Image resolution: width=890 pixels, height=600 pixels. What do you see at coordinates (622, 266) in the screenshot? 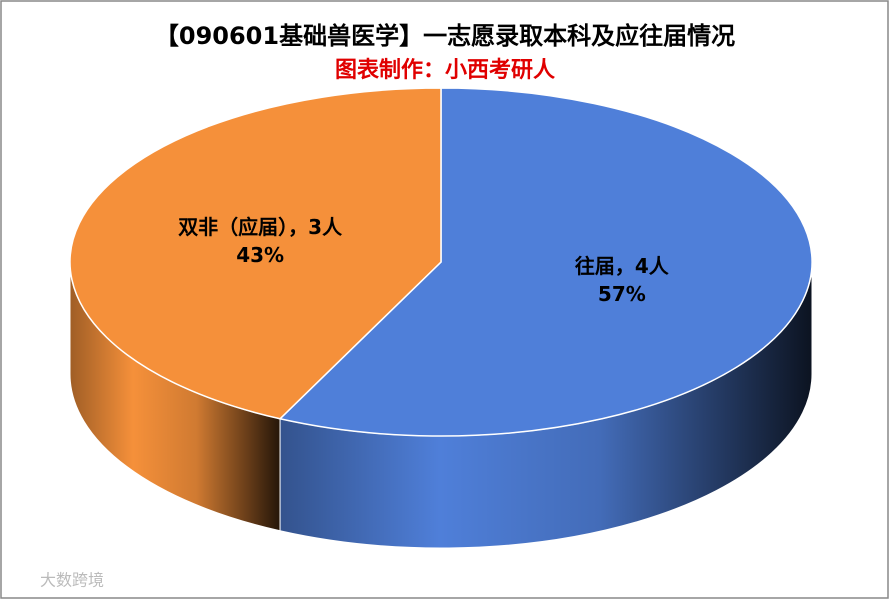
I see `data-label: 往届，4人` at bounding box center [622, 266].